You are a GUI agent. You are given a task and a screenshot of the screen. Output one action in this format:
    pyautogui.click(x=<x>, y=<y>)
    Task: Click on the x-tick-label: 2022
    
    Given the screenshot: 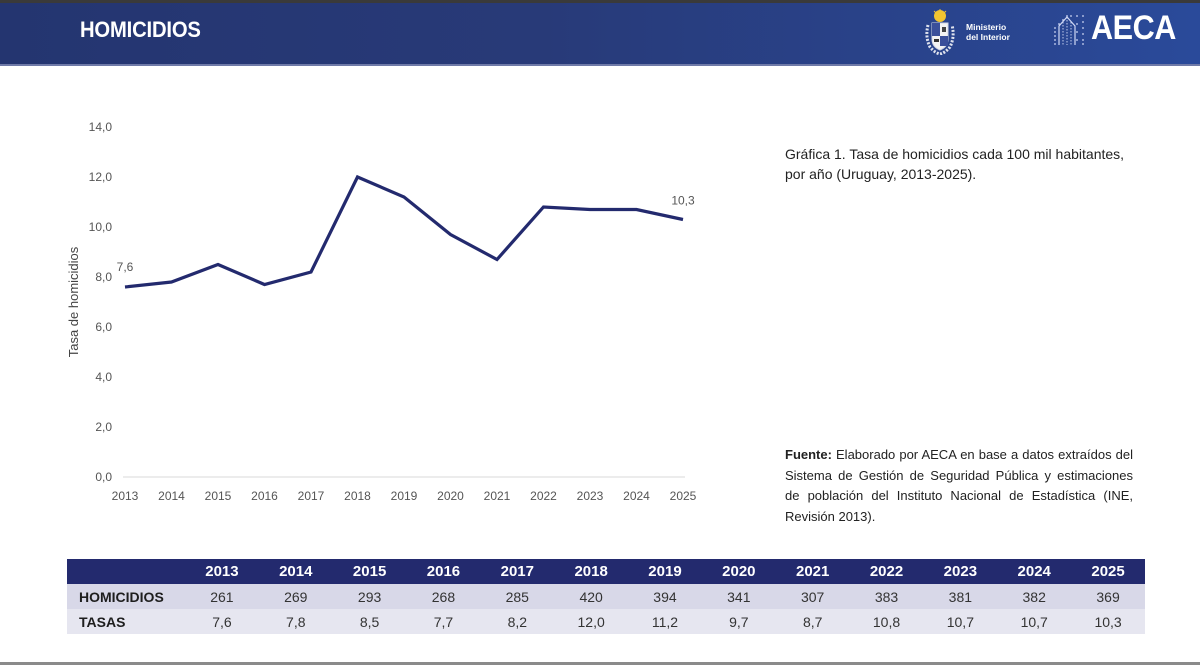 What is the action you would take?
    pyautogui.click(x=543, y=496)
    